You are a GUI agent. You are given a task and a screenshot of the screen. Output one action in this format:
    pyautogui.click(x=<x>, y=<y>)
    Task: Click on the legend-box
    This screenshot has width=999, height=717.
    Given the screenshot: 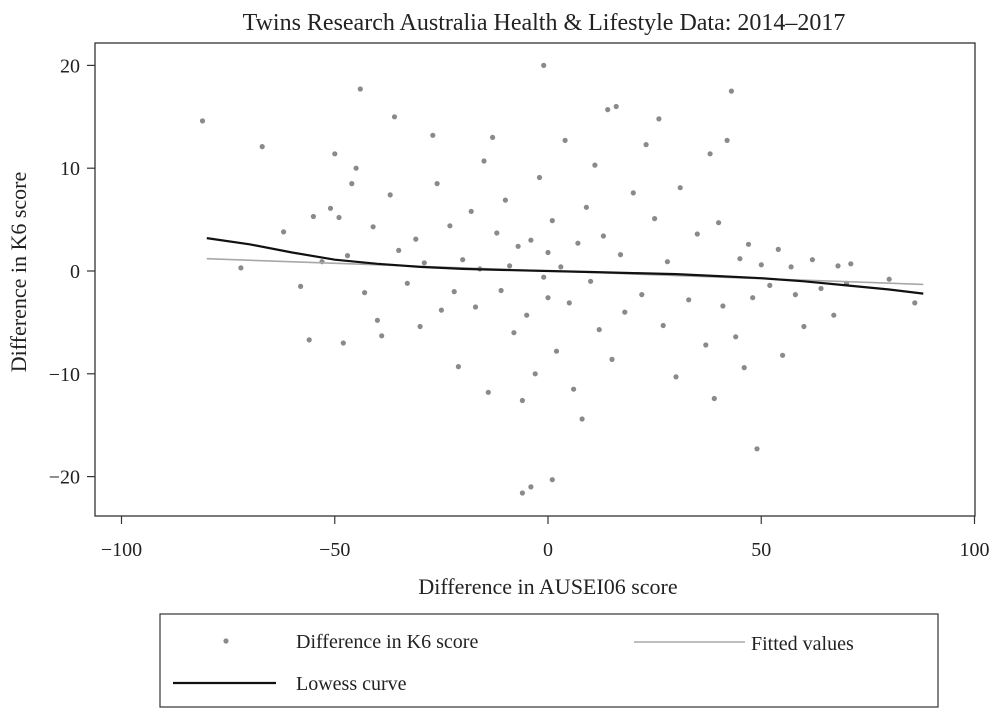 What is the action you would take?
    pyautogui.click(x=549, y=660)
    